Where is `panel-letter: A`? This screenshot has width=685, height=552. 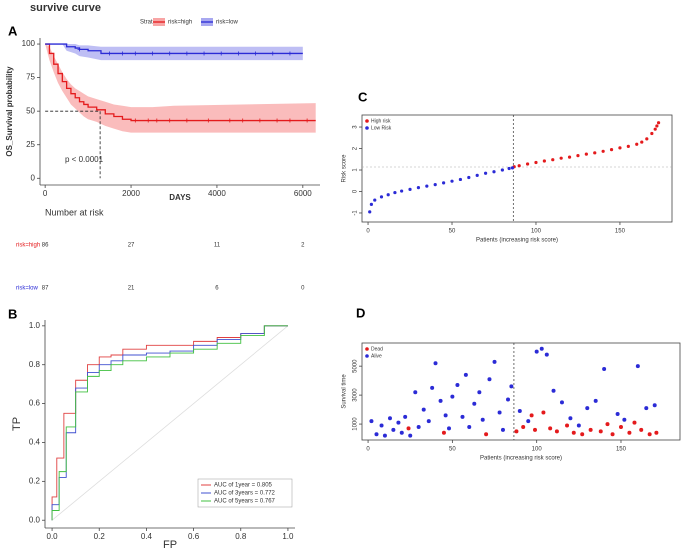 panel-letter: A is located at coordinates (13, 30).